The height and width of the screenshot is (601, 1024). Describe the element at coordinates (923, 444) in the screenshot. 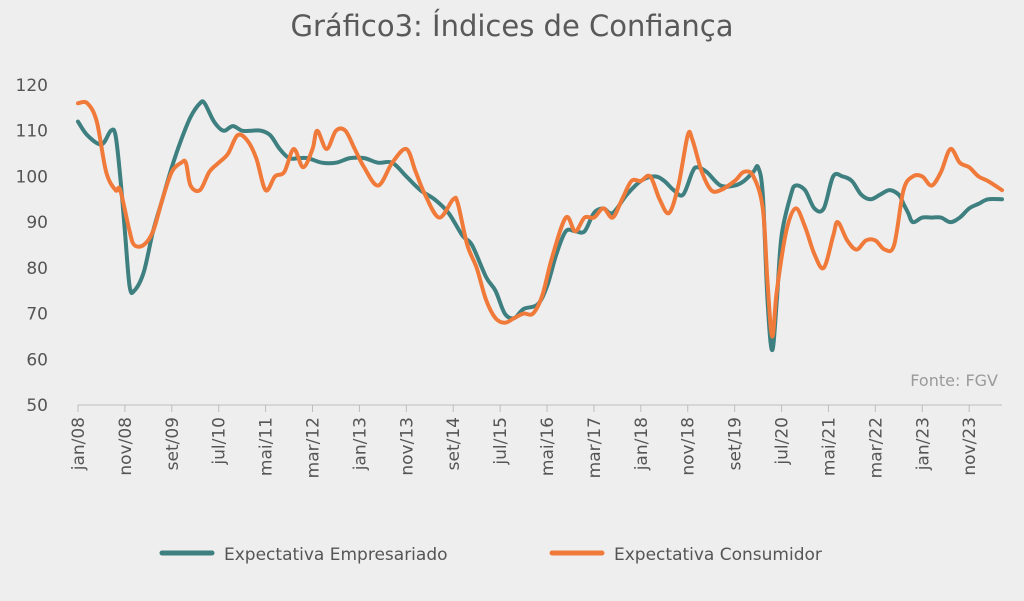

I see `x-tick-label: jan/23` at that location.